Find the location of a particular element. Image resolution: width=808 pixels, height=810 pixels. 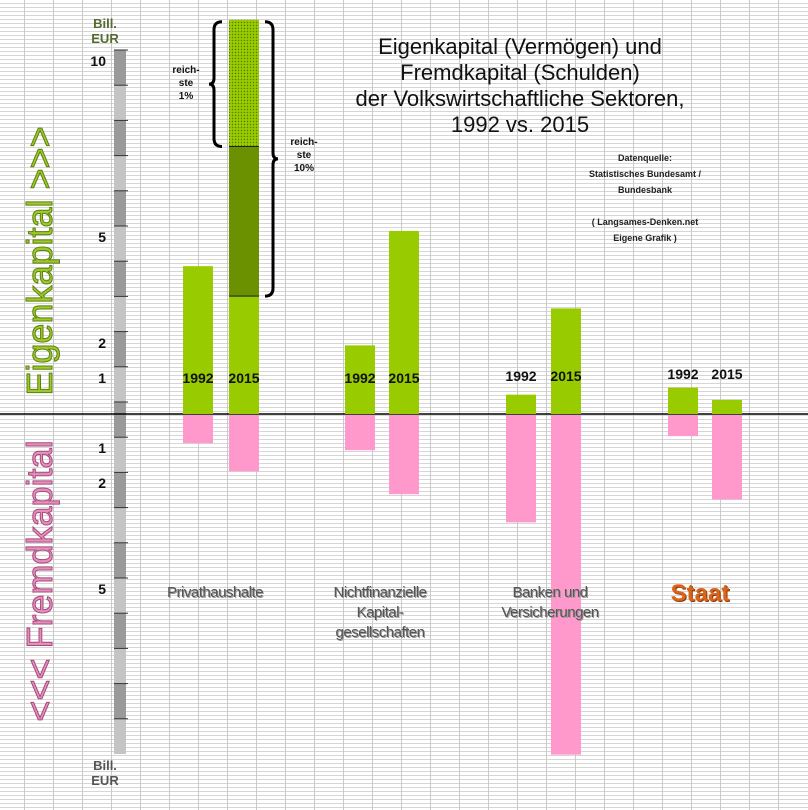

ytick-label-positive: 10 is located at coordinates (98, 61).